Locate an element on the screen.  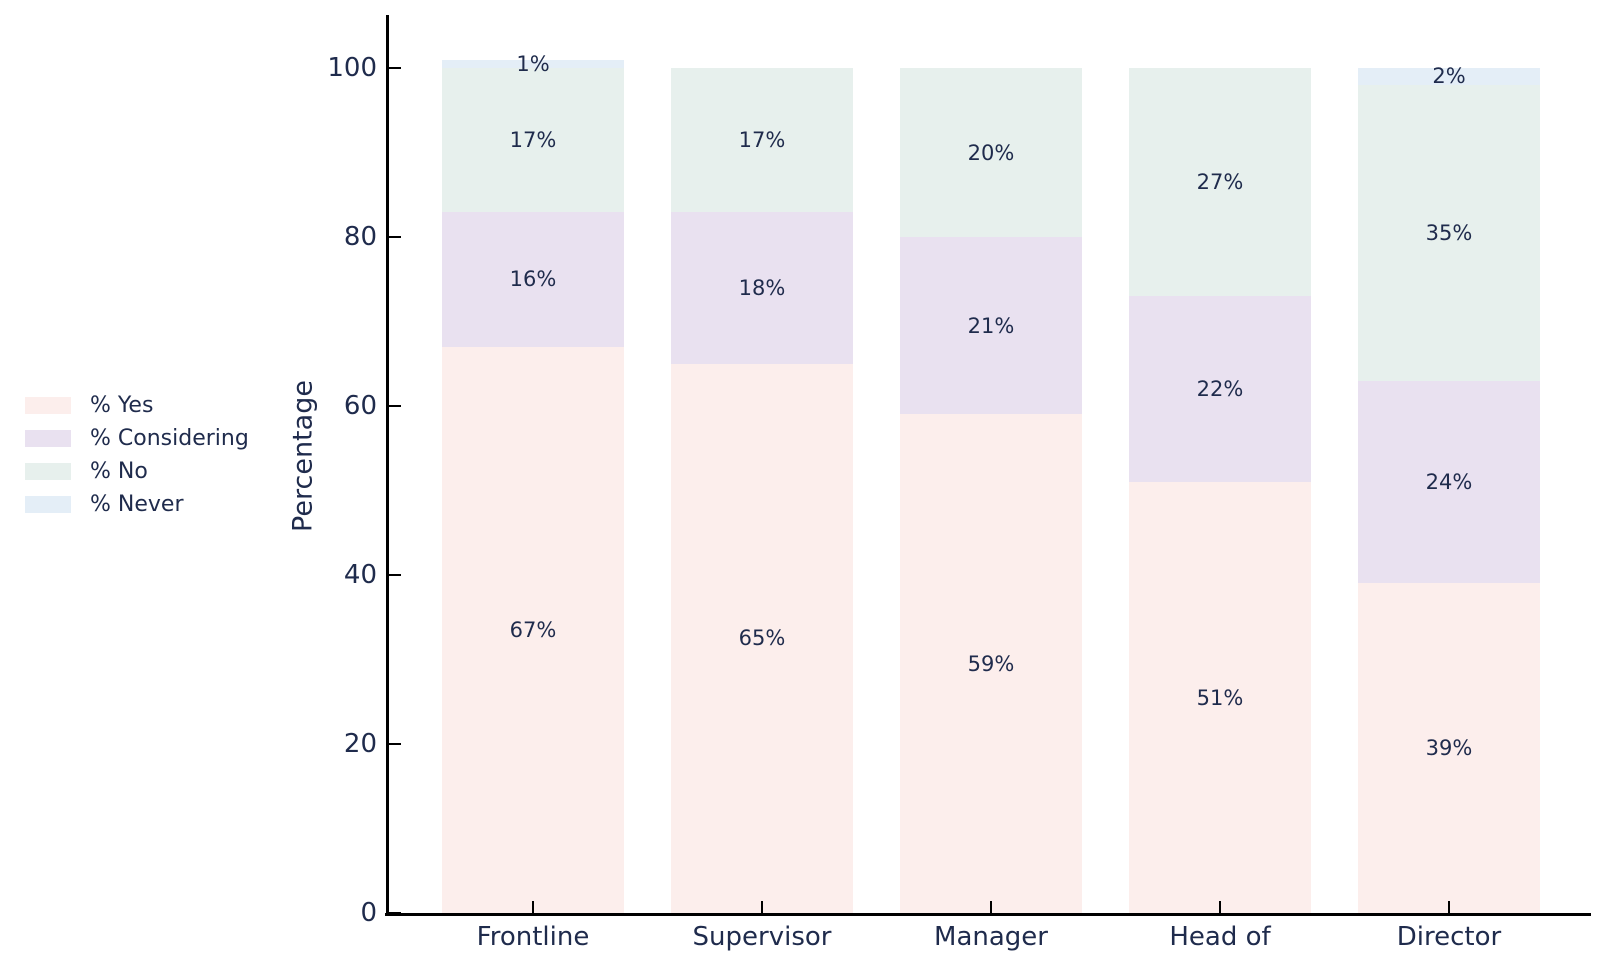
bar-segment: 16% is located at coordinates (533, 279).